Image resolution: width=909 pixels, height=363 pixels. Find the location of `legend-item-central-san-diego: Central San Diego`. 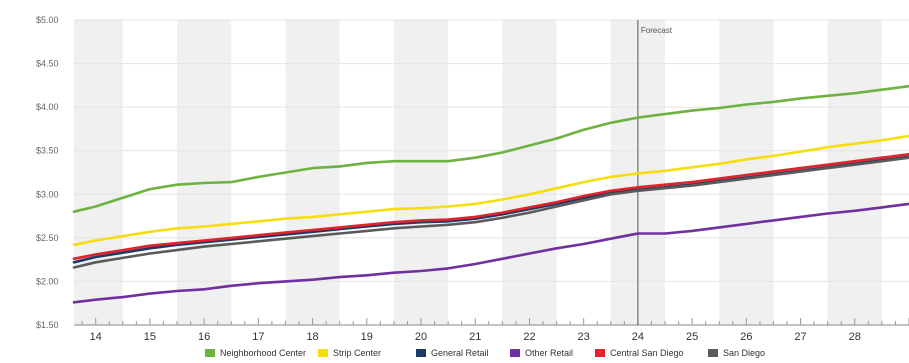

legend-item-central-san-diego: Central San Diego is located at coordinates (639, 353).